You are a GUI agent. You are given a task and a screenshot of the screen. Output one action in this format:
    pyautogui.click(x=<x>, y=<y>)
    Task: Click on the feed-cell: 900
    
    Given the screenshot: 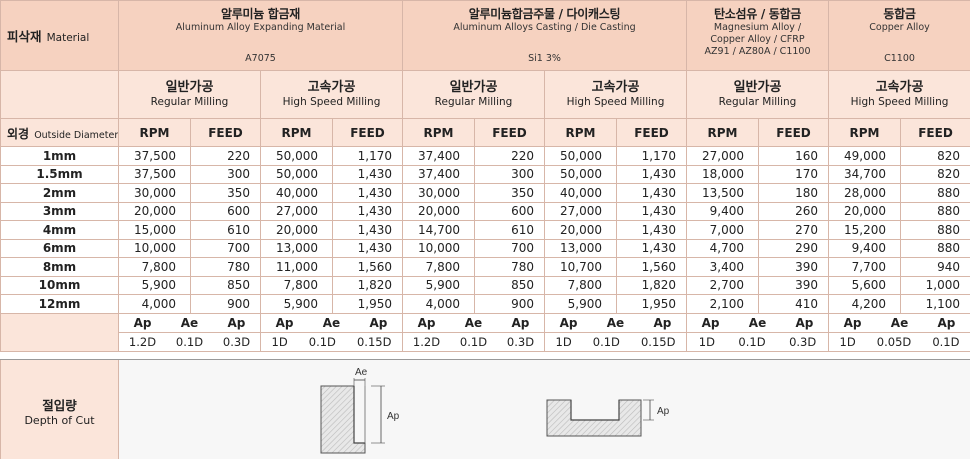 What is the action you would take?
    pyautogui.click(x=509, y=304)
    